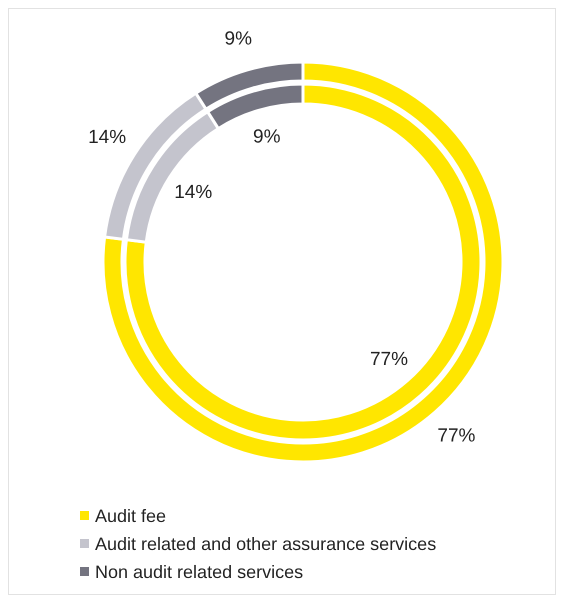  I want to click on legend-label: Audit related and other assurance services, so click(265, 544).